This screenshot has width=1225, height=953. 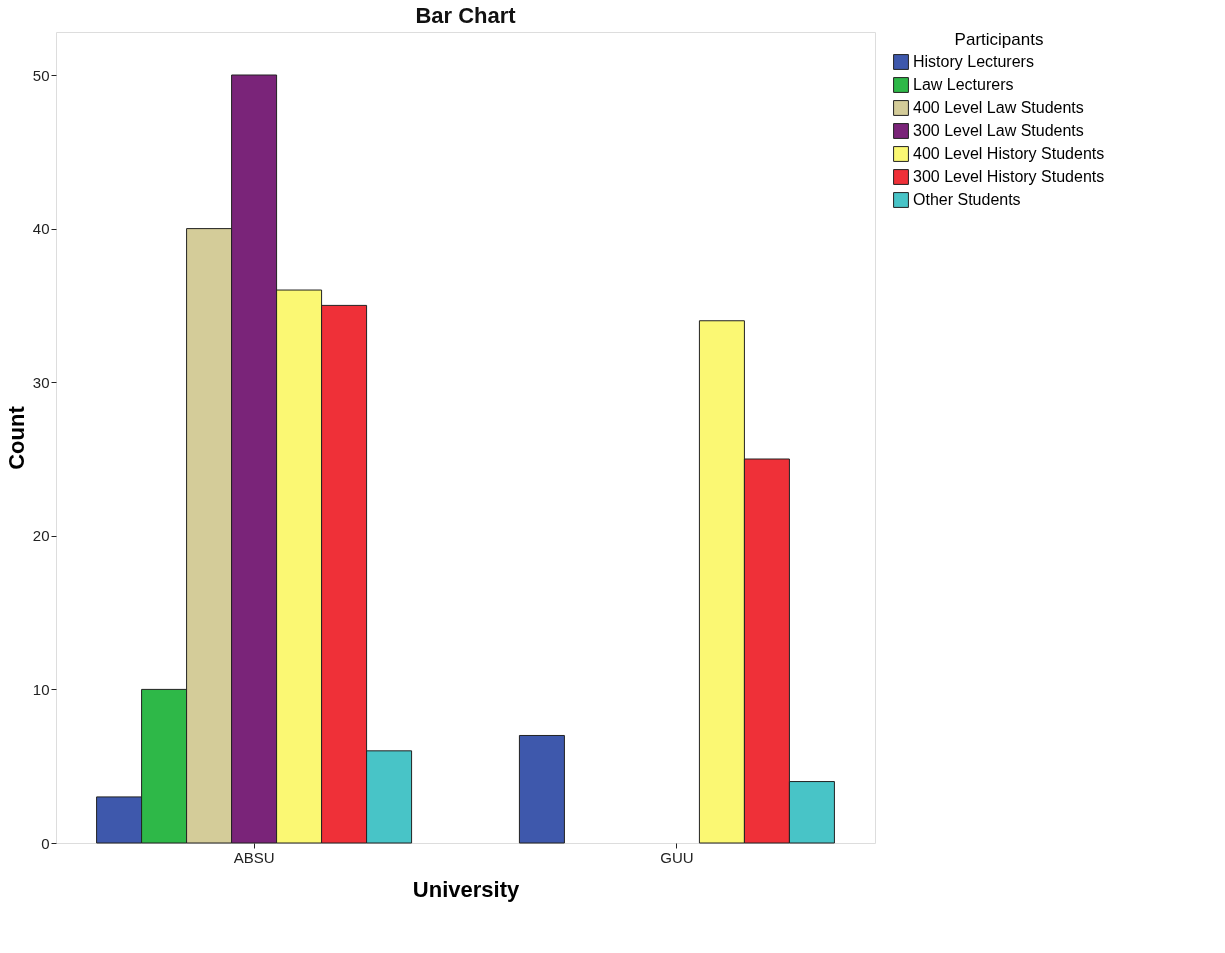 I want to click on legend-label: Law Lecturers, so click(x=963, y=84).